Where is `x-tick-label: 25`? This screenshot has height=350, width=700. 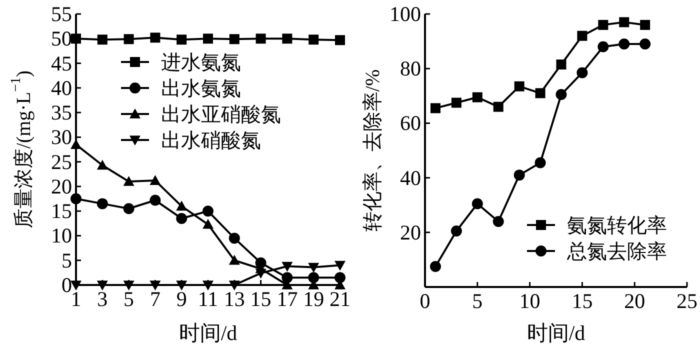 x-tick-label: 25 is located at coordinates (687, 301).